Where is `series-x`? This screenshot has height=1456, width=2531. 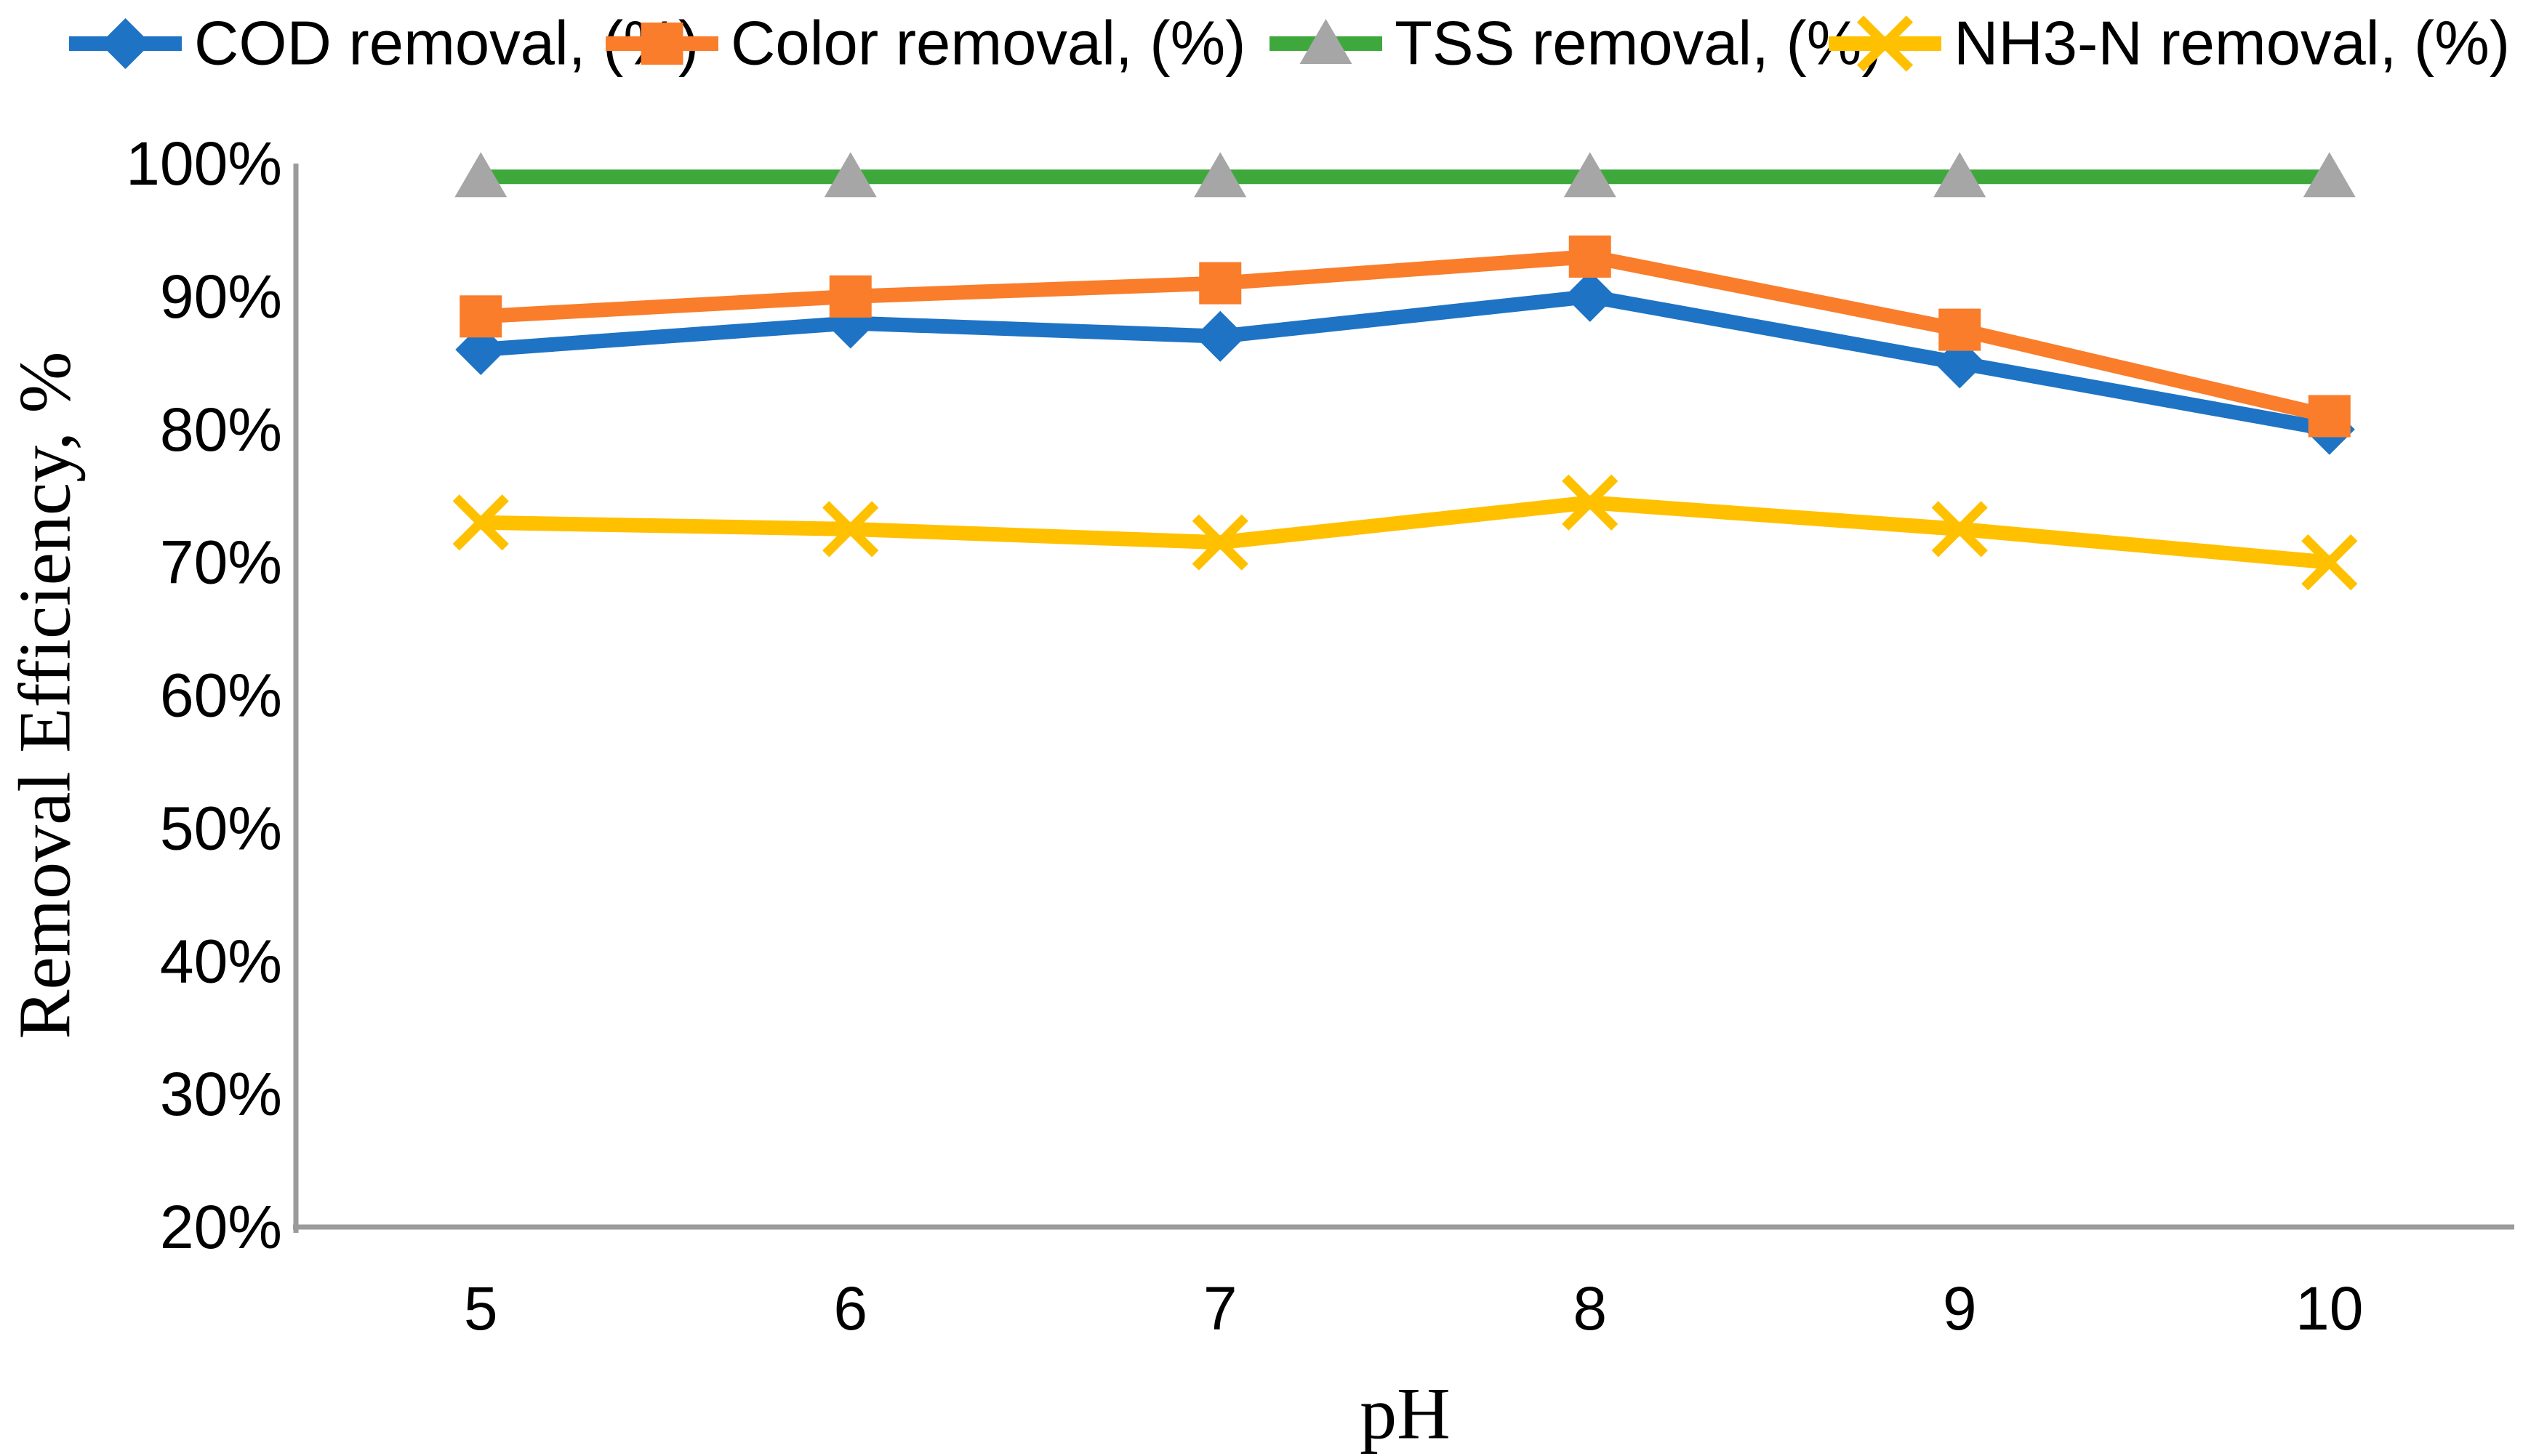
series-x is located at coordinates (1405, 532).